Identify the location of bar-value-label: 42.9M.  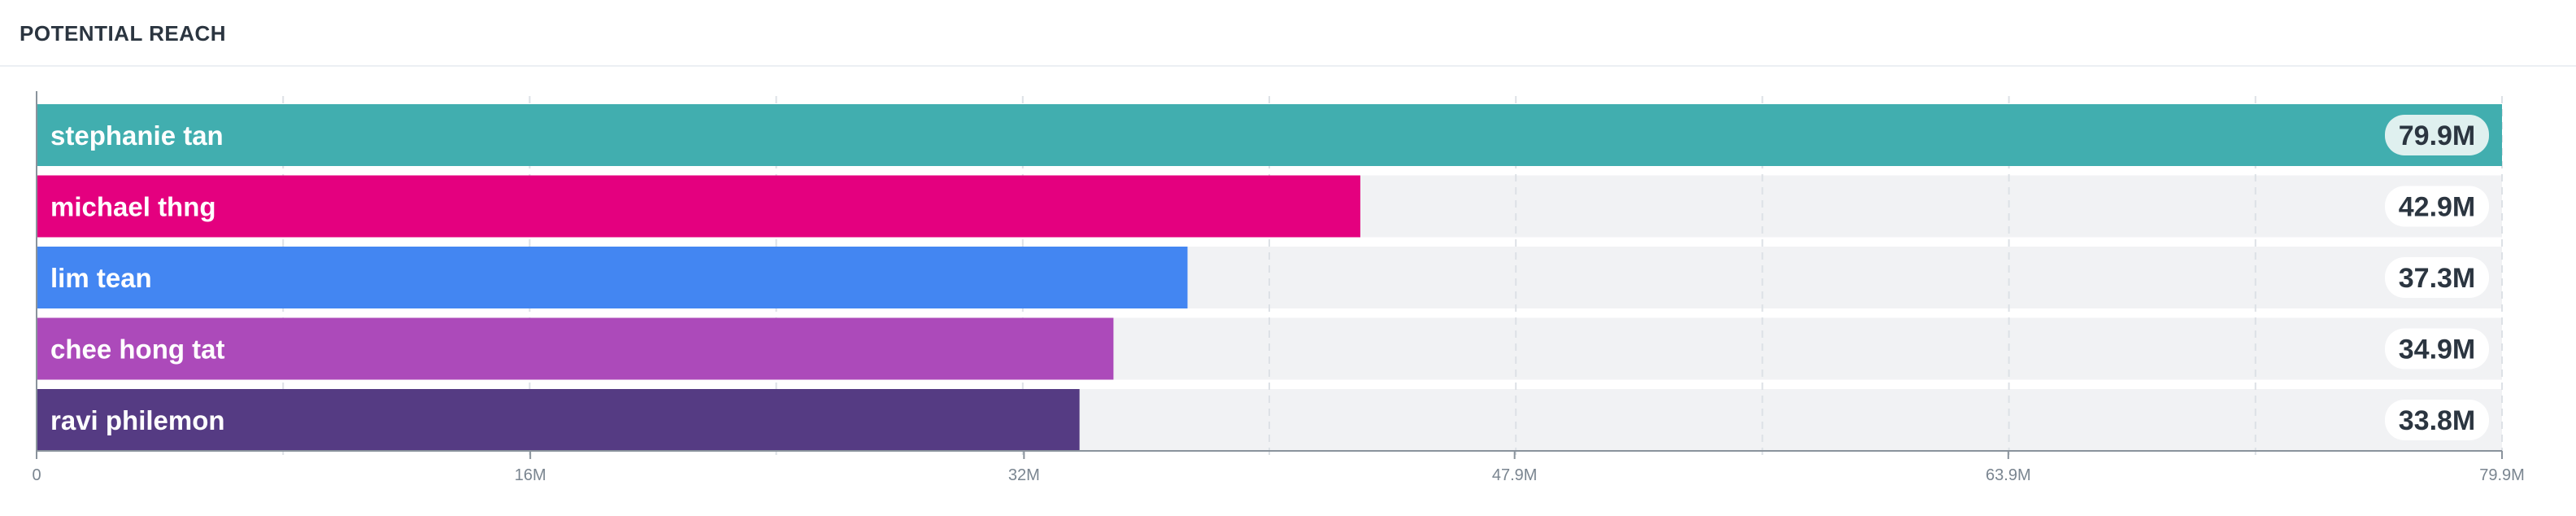
(2437, 207).